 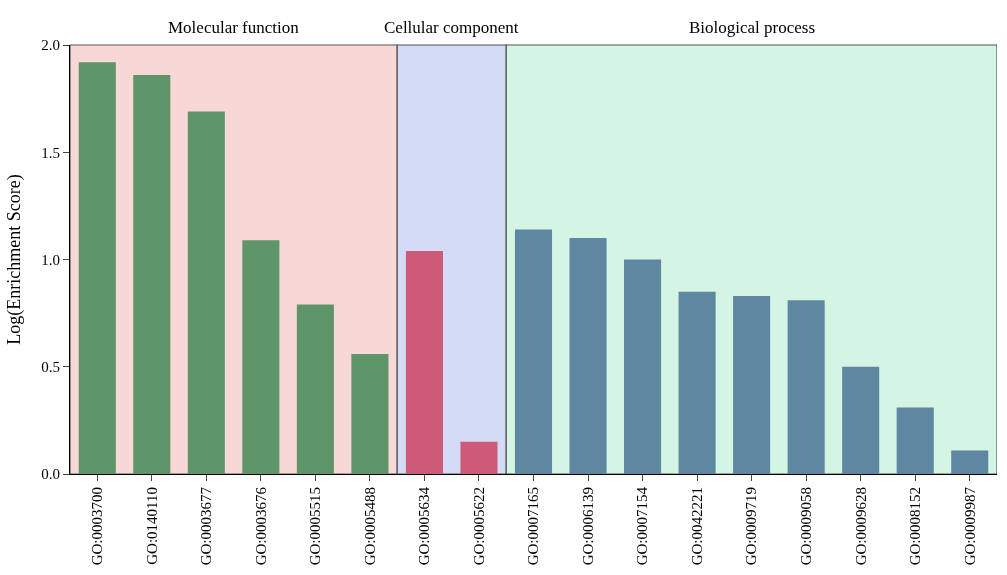 What do you see at coordinates (478, 526) in the screenshot?
I see `x-tick-label: GO:0005622` at bounding box center [478, 526].